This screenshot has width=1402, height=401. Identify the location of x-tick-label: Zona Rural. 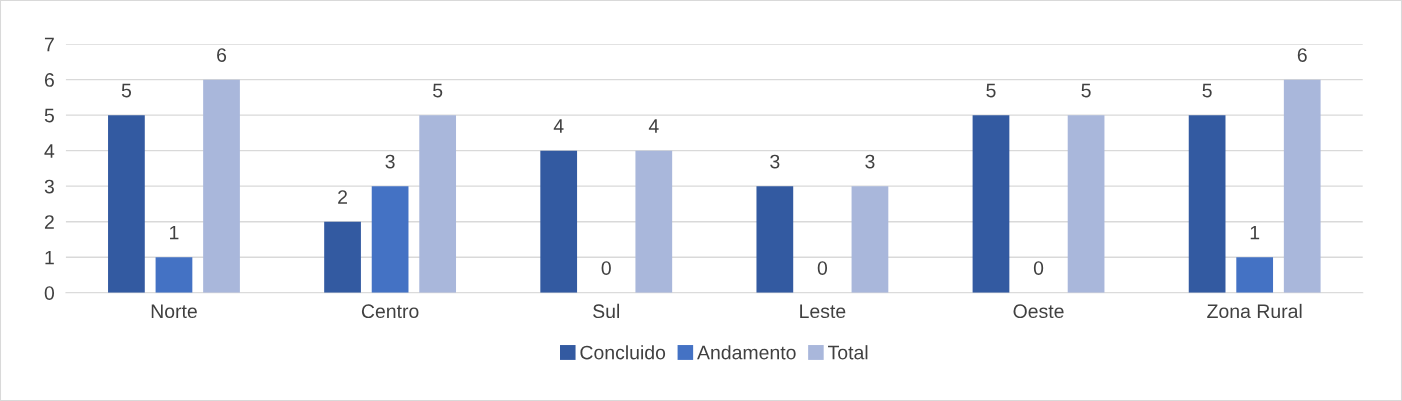
(1254, 311).